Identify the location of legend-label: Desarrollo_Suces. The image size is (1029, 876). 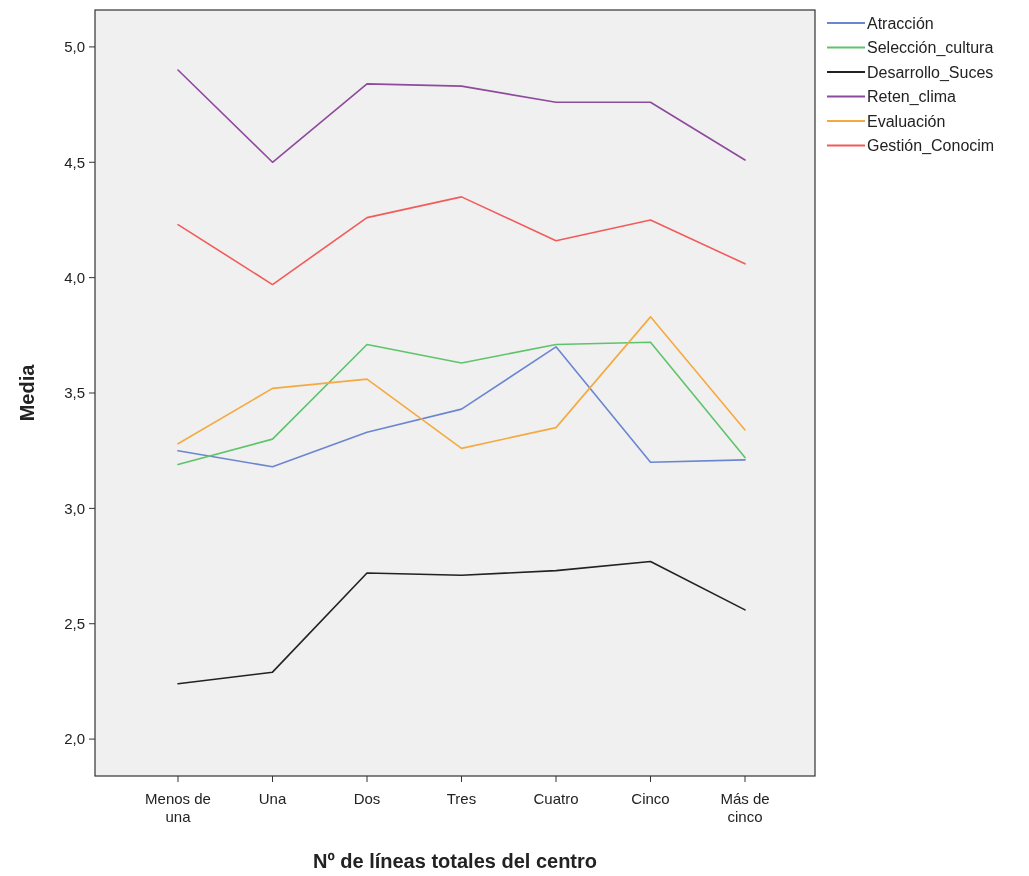
(930, 72).